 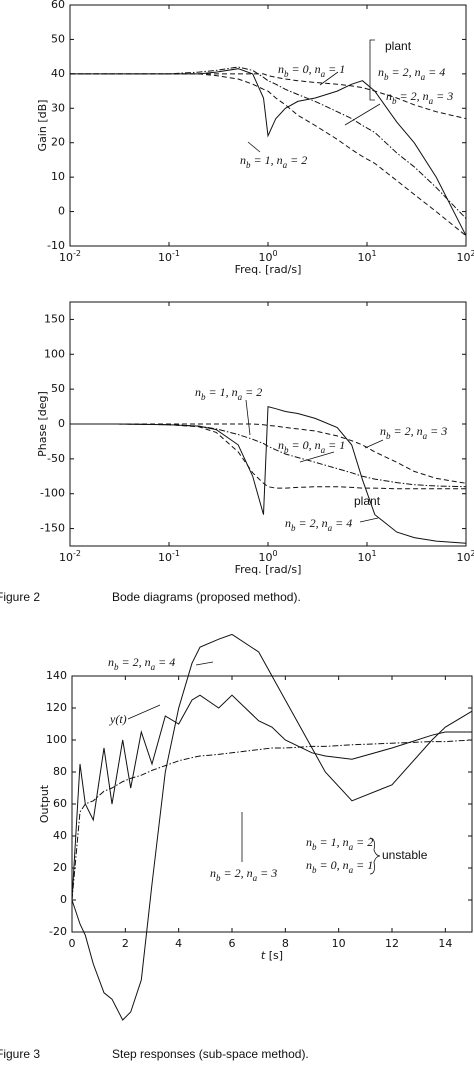 What do you see at coordinates (210, 1054) in the screenshot?
I see `caption-text: Step responses (sub-space method).` at bounding box center [210, 1054].